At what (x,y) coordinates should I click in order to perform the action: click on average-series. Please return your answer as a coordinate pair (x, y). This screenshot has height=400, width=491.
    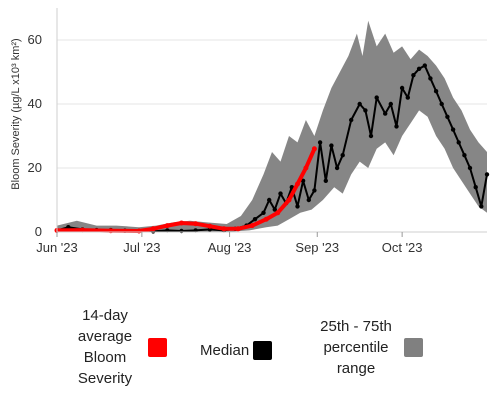
    Looking at the image, I should click on (185, 190).